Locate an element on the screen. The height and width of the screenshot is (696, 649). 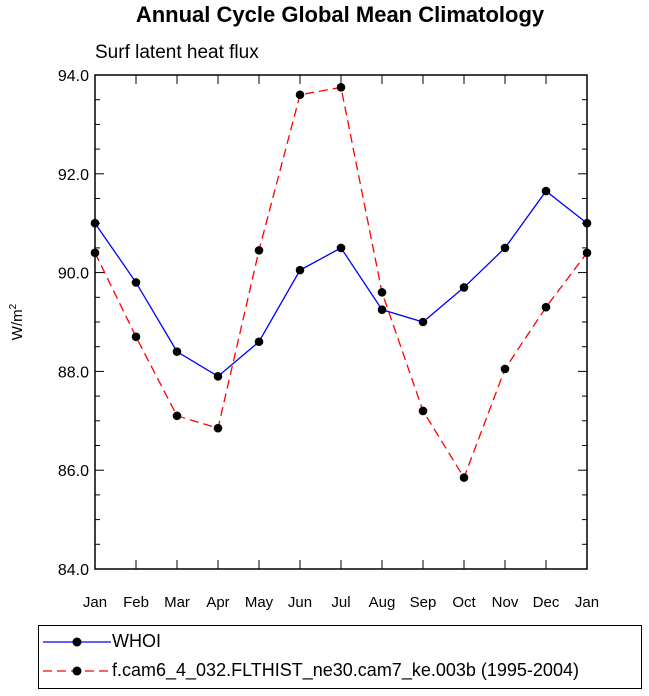
x-tick-label: Mar is located at coordinates (177, 602).